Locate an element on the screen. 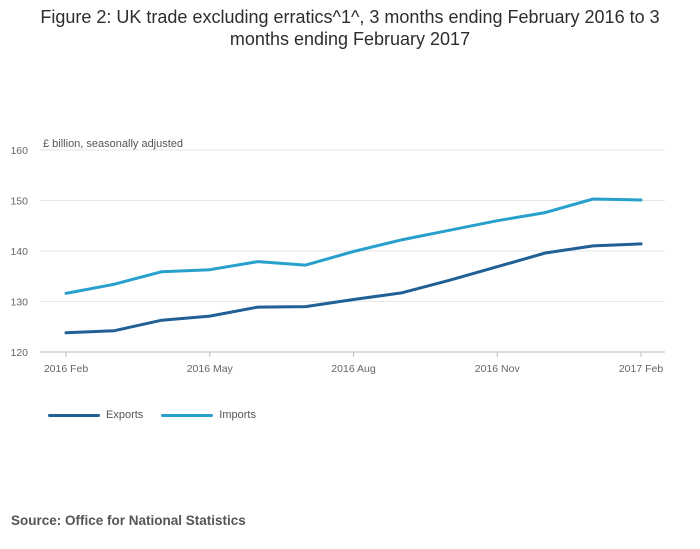 This screenshot has height=549, width=700. x-tick-label: 2017 Feb is located at coordinates (641, 369).